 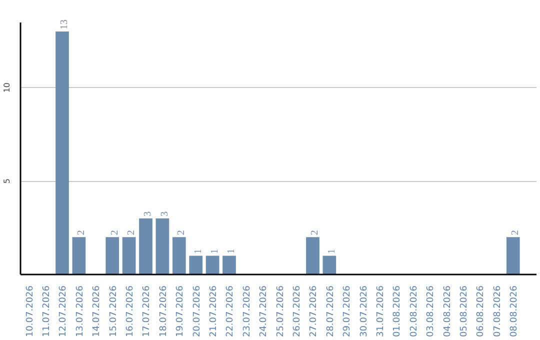 I want to click on x-tick-label: 16.07.2026, so click(x=131, y=311).